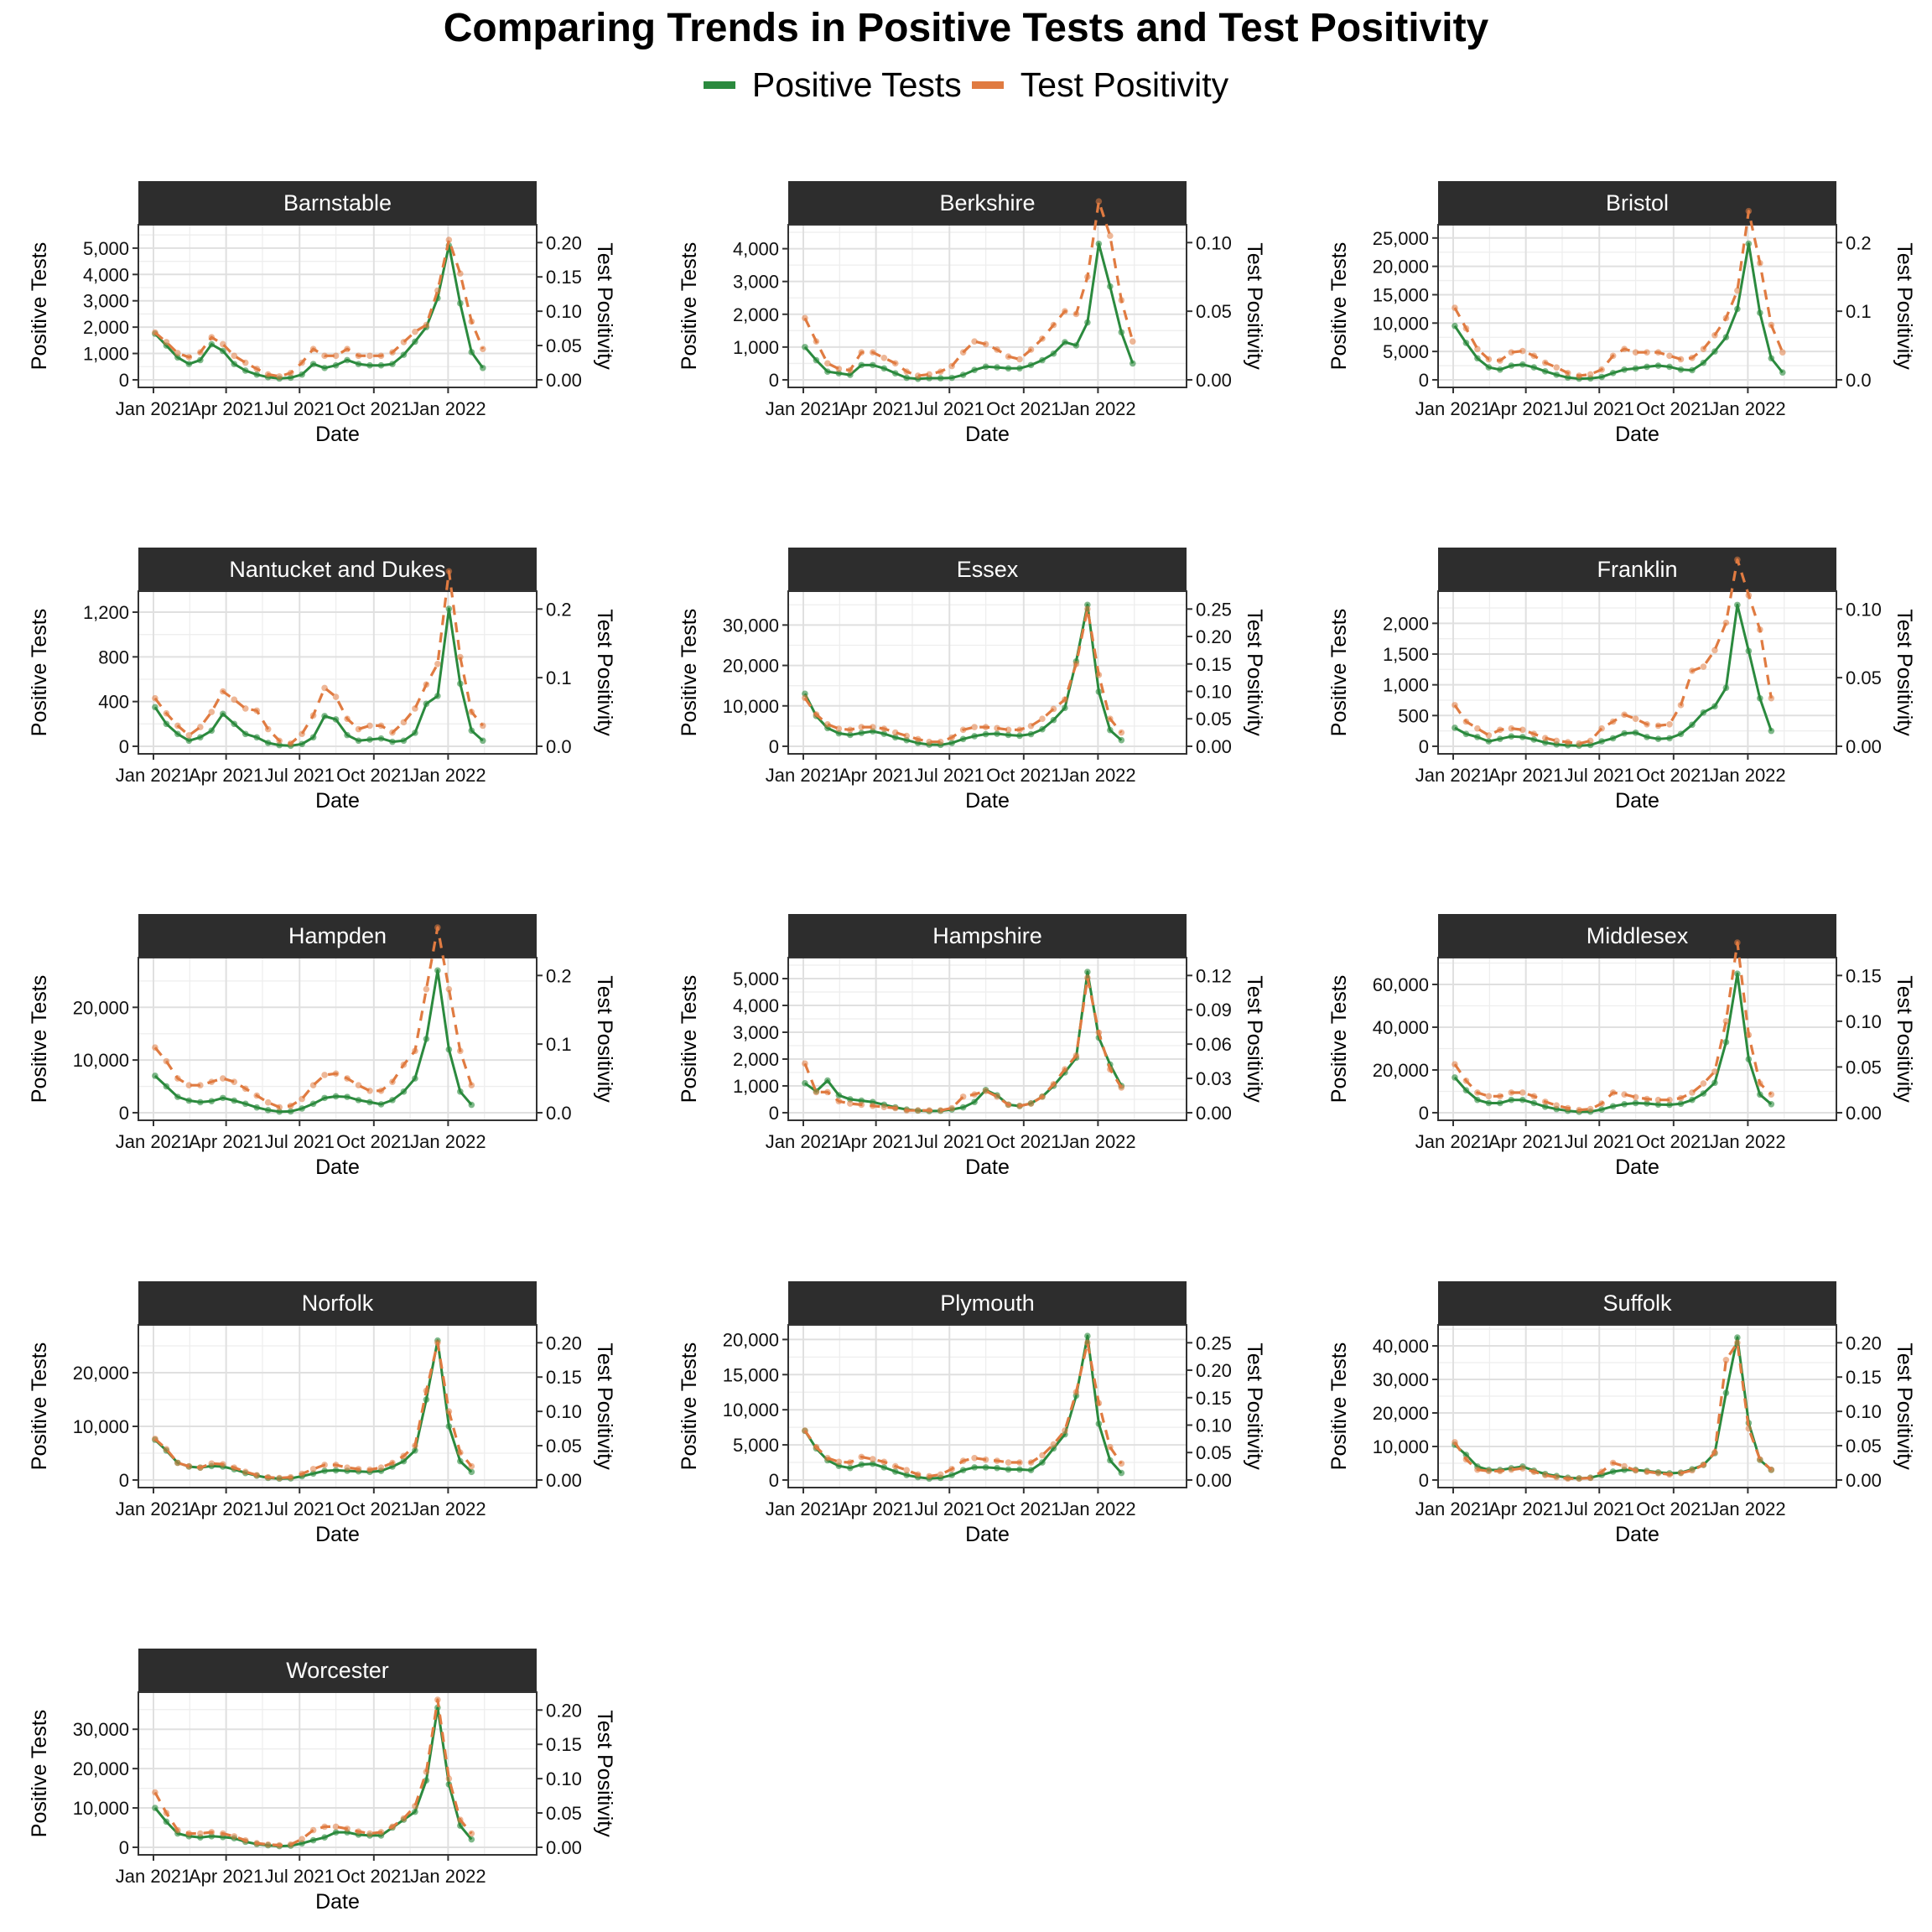 The height and width of the screenshot is (1932, 1932). I want to click on x-tick-label: Jul 2021, so click(1599, 408).